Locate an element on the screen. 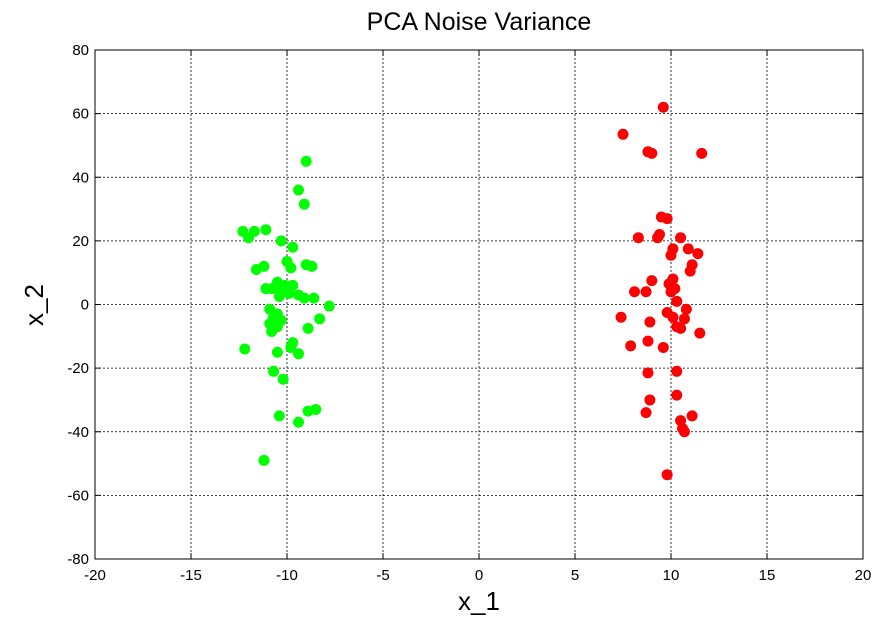 The height and width of the screenshot is (624, 895). y-tick-label: -80 is located at coordinates (78, 559).